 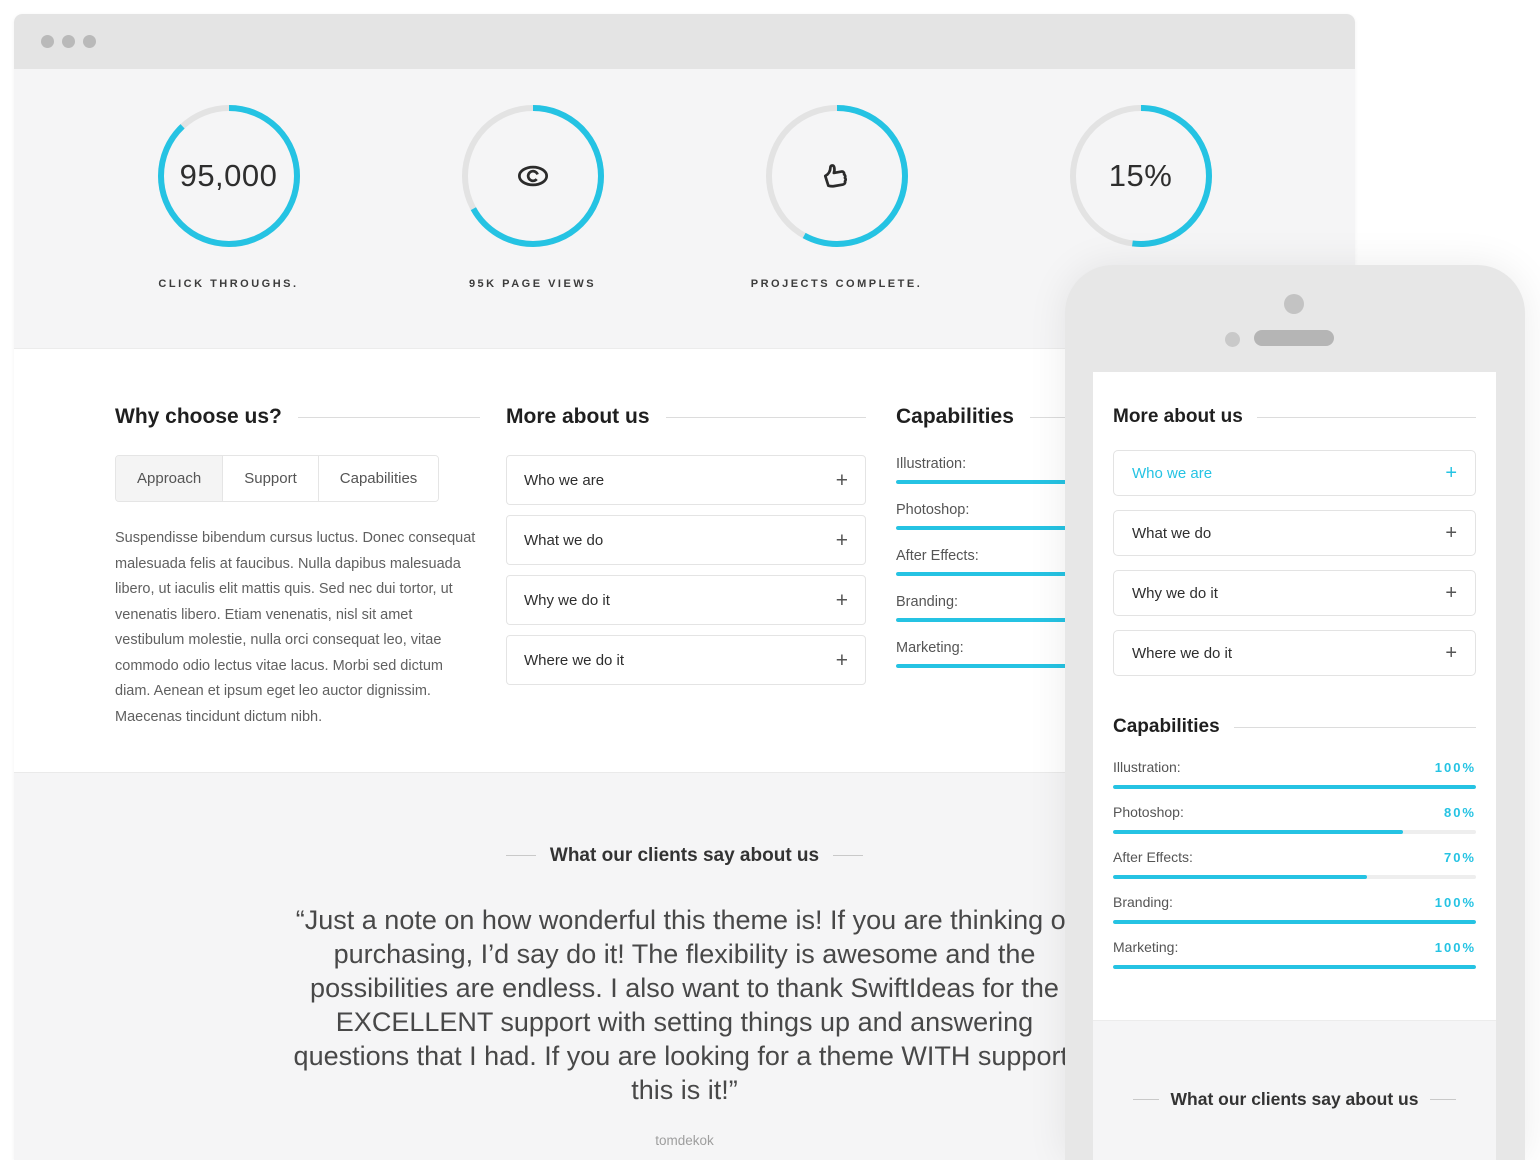 I want to click on skill-branding: Branding:, so click(x=1043, y=607).